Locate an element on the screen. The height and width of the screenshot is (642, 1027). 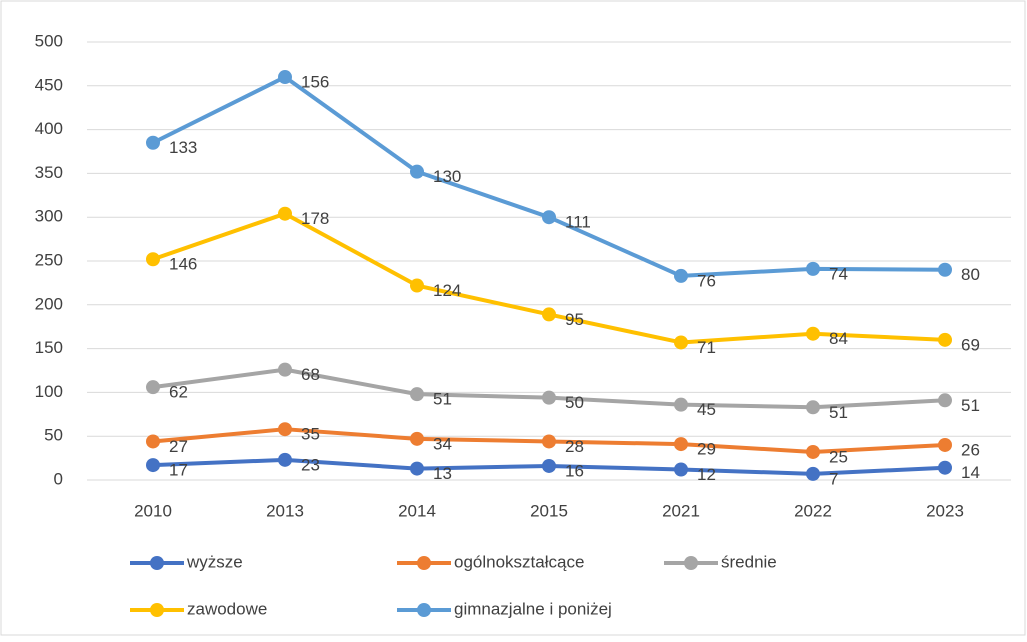
data-label: 27 is located at coordinates (178, 446).